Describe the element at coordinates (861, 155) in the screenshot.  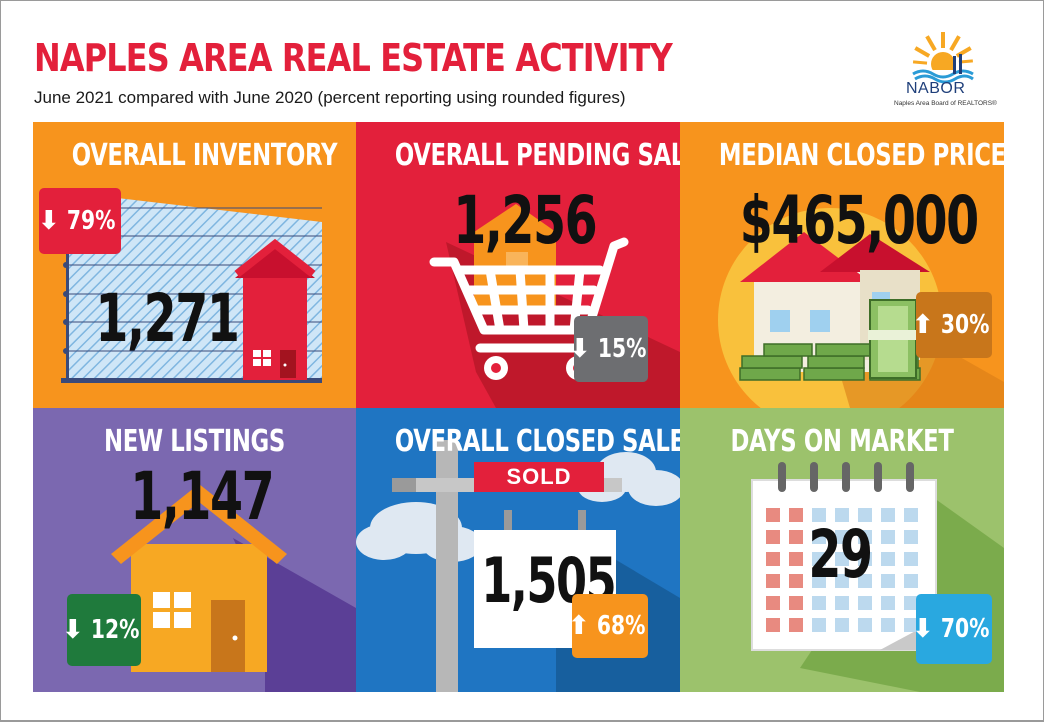
I see `tile-title: MEDIAN CLOSED PRICE` at that location.